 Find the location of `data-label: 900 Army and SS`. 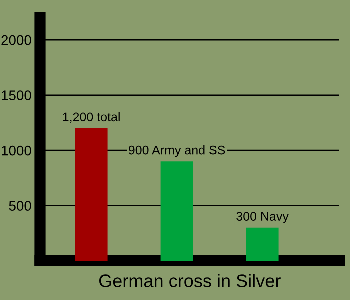

data-label: 900 Army and SS is located at coordinates (177, 152).